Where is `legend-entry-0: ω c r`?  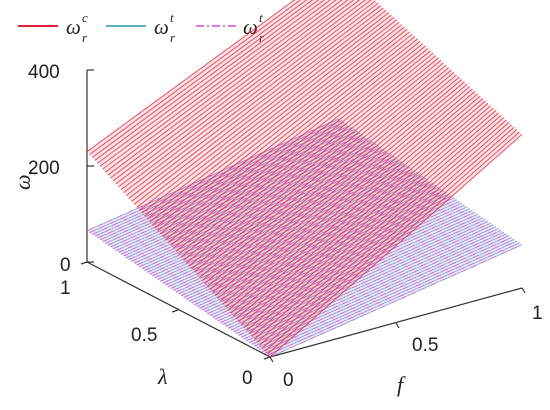 legend-entry-0: ω c r is located at coordinates (53, 27).